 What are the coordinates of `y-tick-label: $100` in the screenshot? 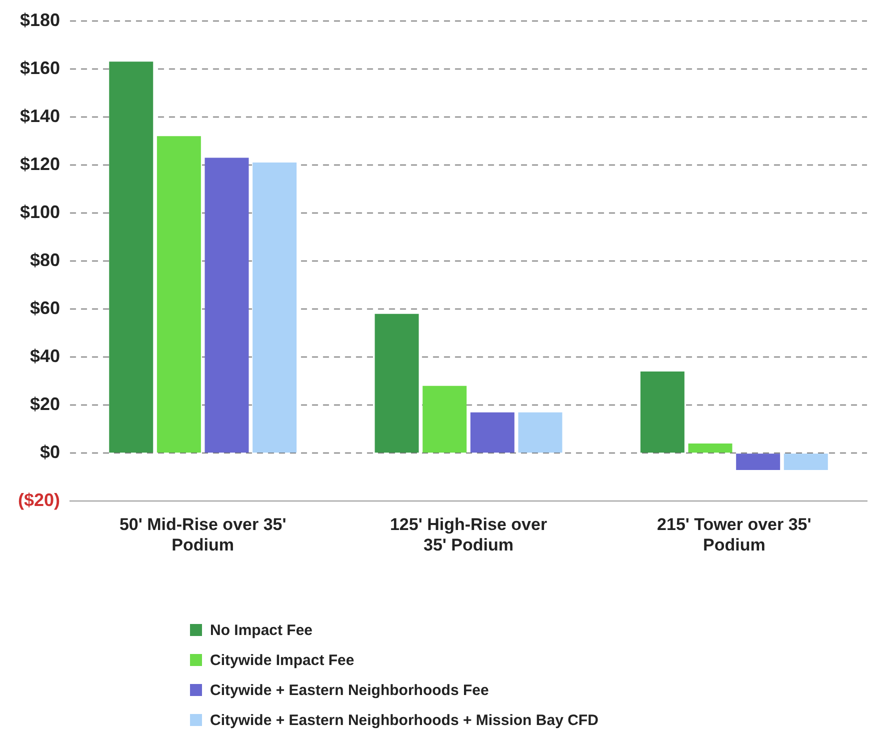 It's located at (40, 212).